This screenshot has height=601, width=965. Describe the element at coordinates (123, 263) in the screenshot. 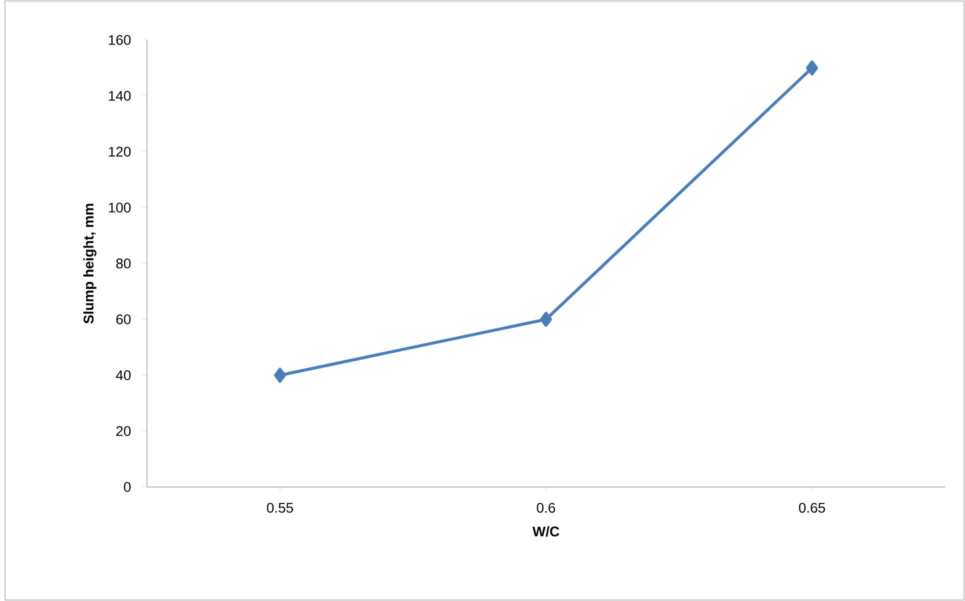

I see `y-tick-label: 80` at that location.